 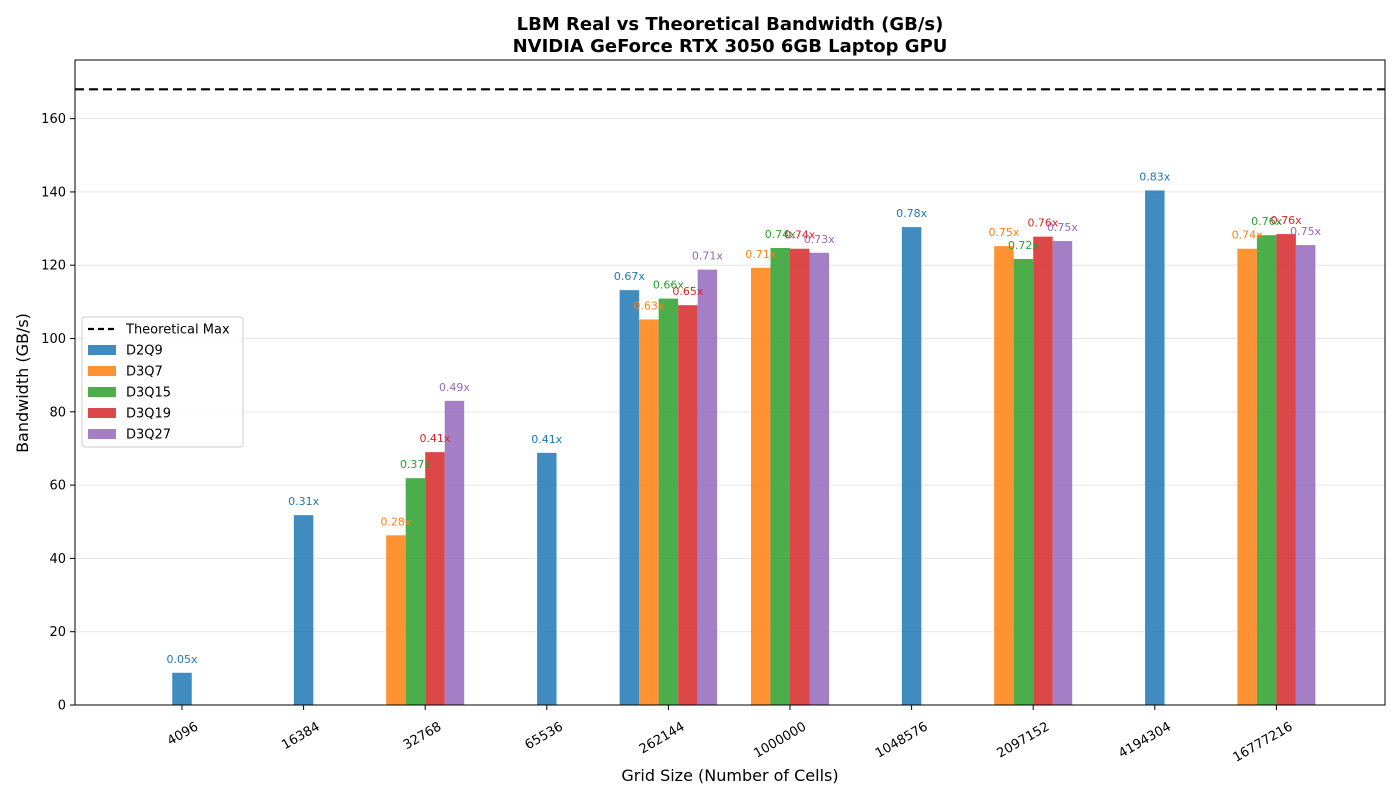 What do you see at coordinates (543, 736) in the screenshot?
I see `x-tick-label: 65536` at bounding box center [543, 736].